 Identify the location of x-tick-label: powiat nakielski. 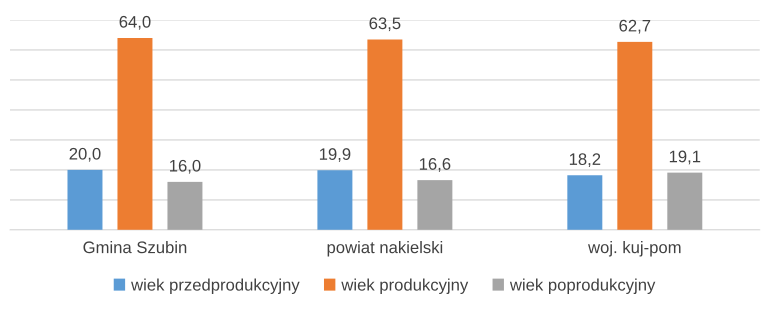
(385, 248).